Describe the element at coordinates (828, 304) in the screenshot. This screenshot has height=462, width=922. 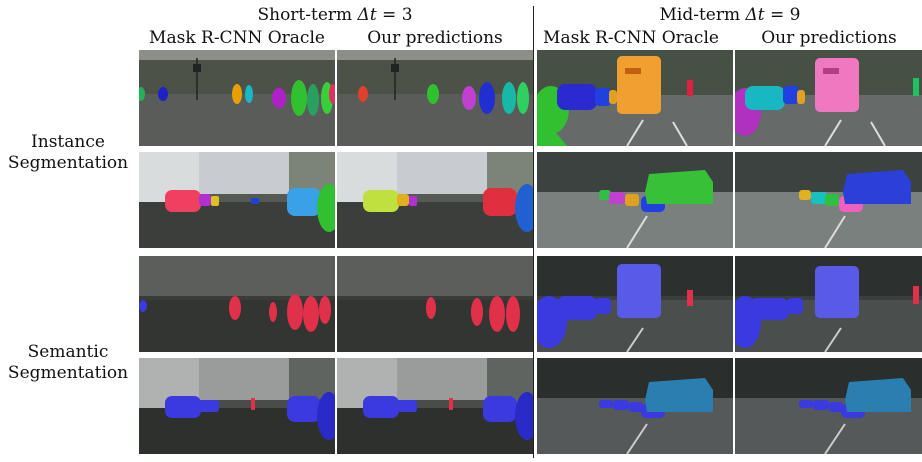
I see `image-semantic-r3-pred-mid` at that location.